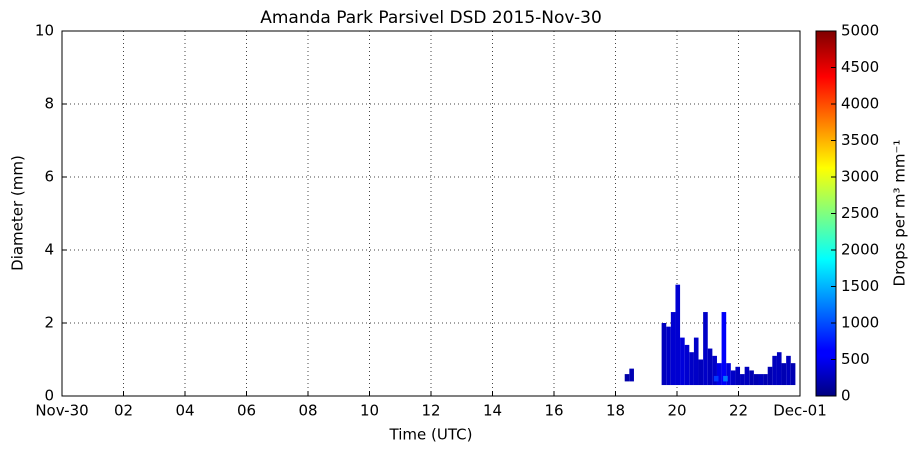  Describe the element at coordinates (49, 396) in the screenshot. I see `y-tick-label: 0` at that location.